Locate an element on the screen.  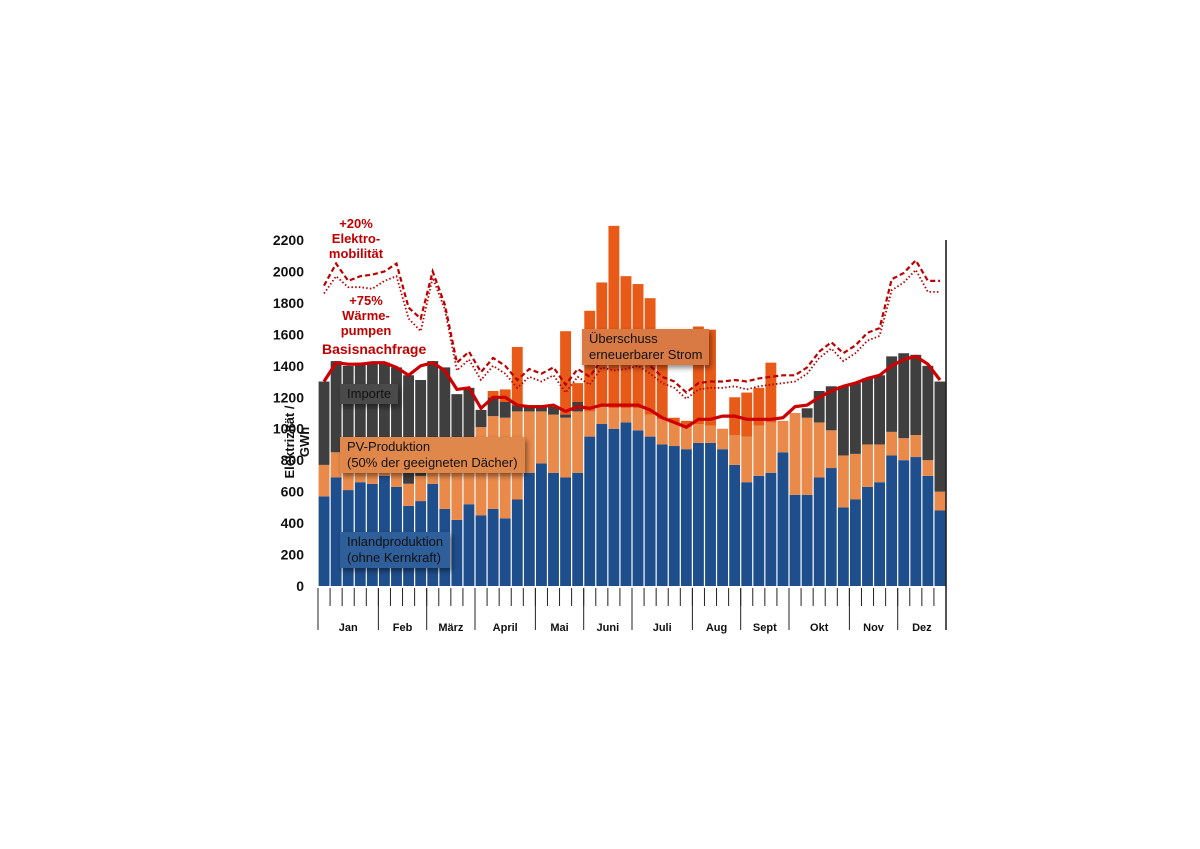
label-importe-text: Importe is located at coordinates (369, 393).